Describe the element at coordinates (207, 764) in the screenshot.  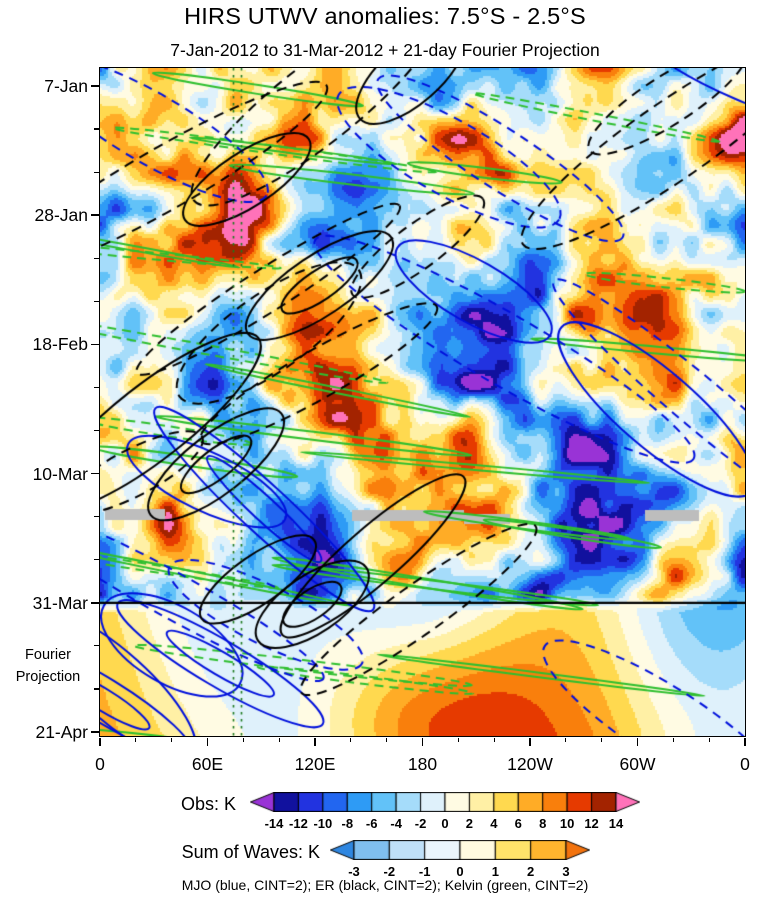
I see `x-tick-label: 60E` at that location.